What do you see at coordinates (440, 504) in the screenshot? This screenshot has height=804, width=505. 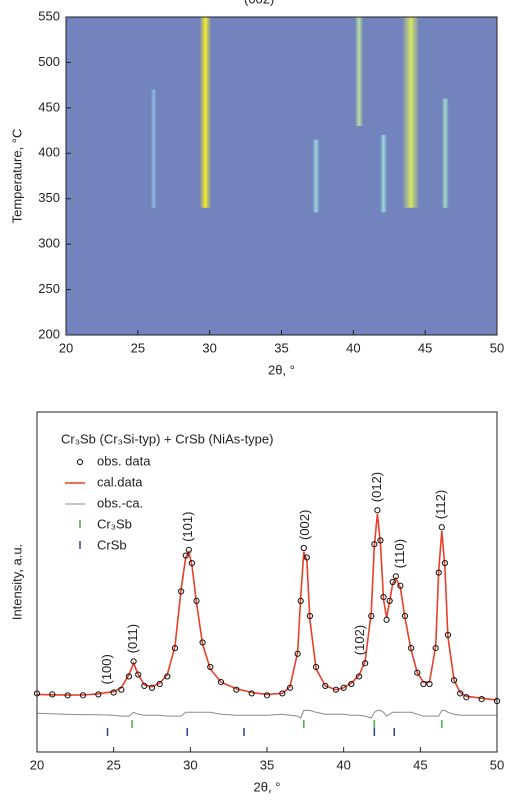 I see `peak-label: (112)` at bounding box center [440, 504].